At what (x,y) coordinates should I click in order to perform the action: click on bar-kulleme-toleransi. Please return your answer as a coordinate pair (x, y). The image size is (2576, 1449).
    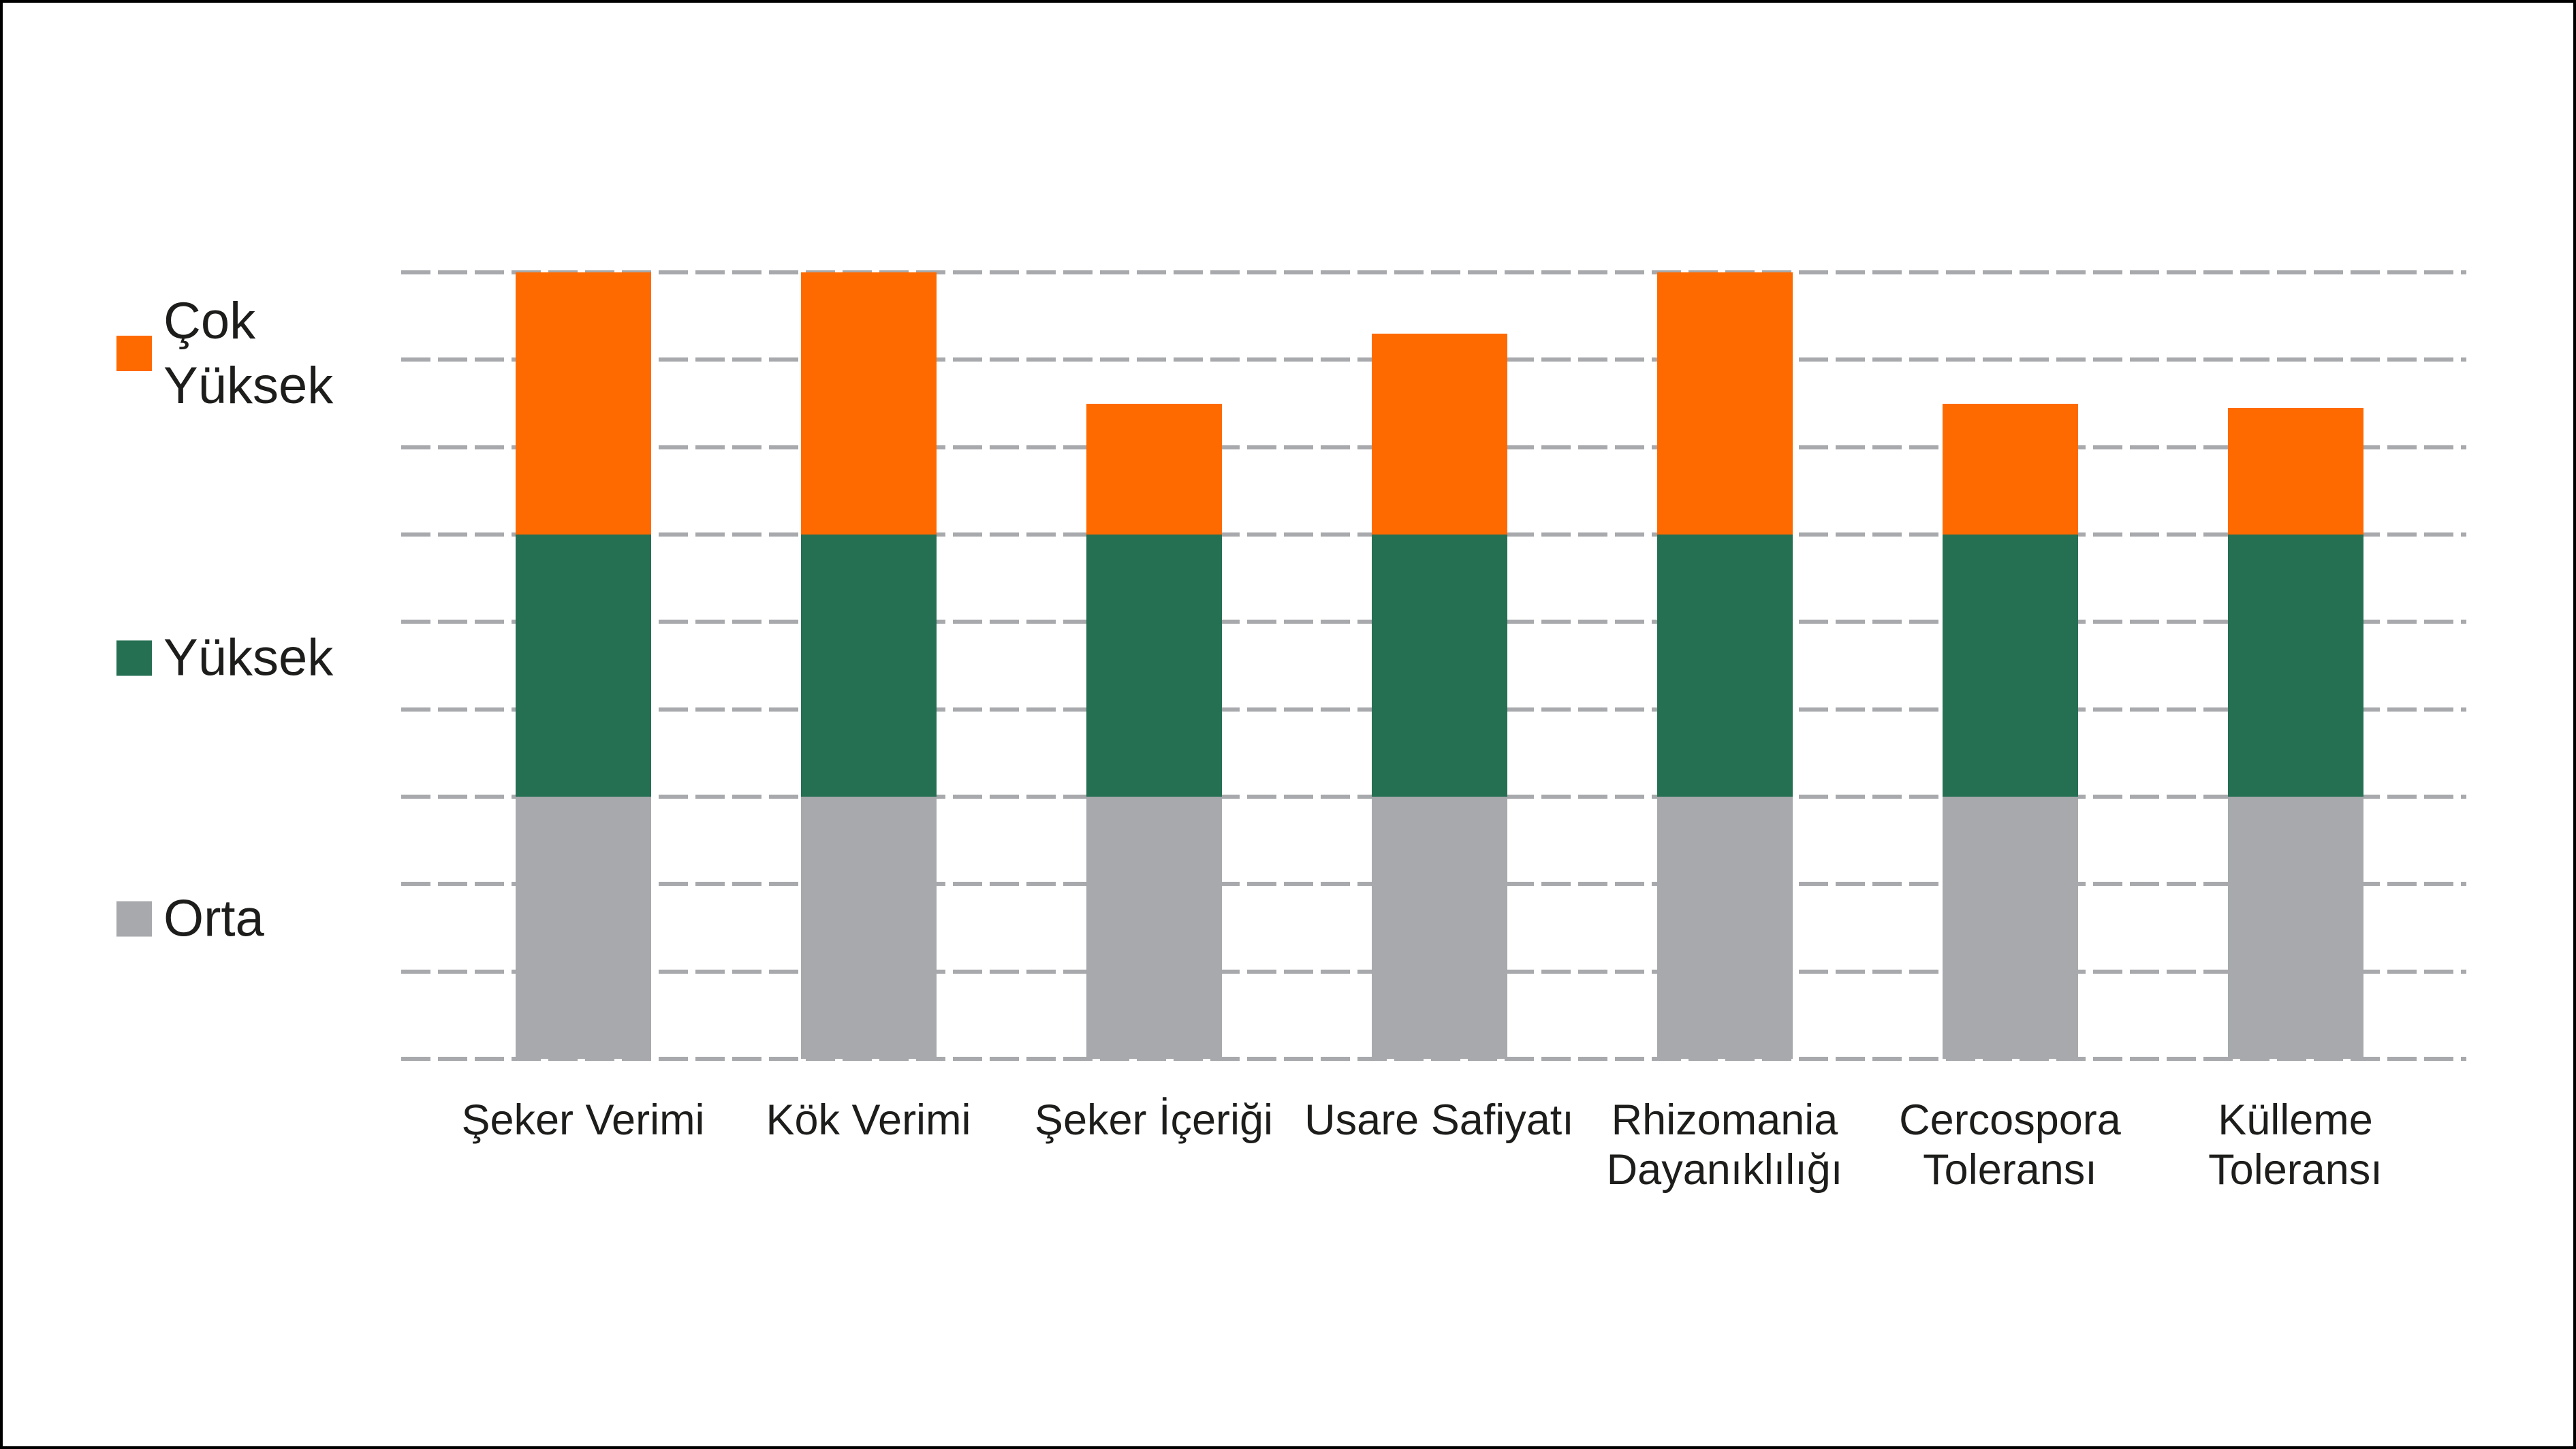
    Looking at the image, I should click on (2295, 733).